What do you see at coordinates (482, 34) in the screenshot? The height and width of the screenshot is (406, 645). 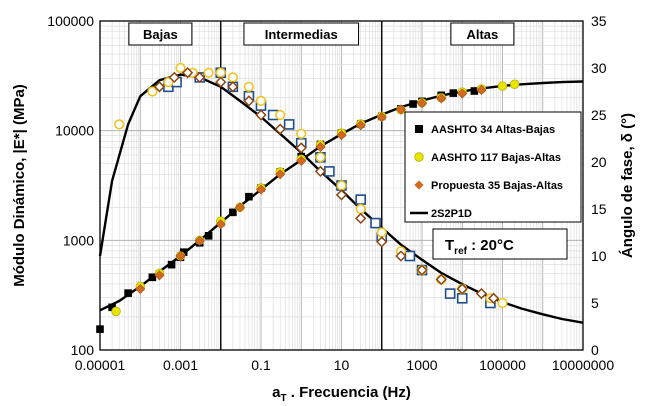 I see `region-label-altas: Altas` at bounding box center [482, 34].